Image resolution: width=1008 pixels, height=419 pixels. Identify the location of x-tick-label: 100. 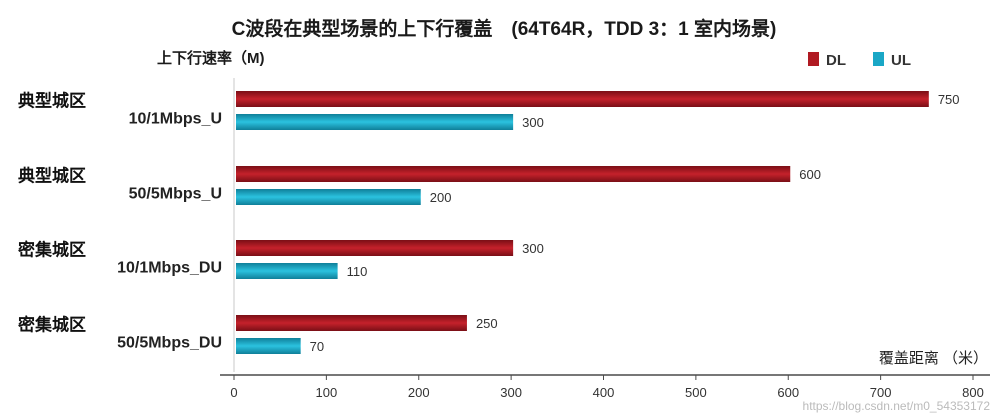
(327, 392).